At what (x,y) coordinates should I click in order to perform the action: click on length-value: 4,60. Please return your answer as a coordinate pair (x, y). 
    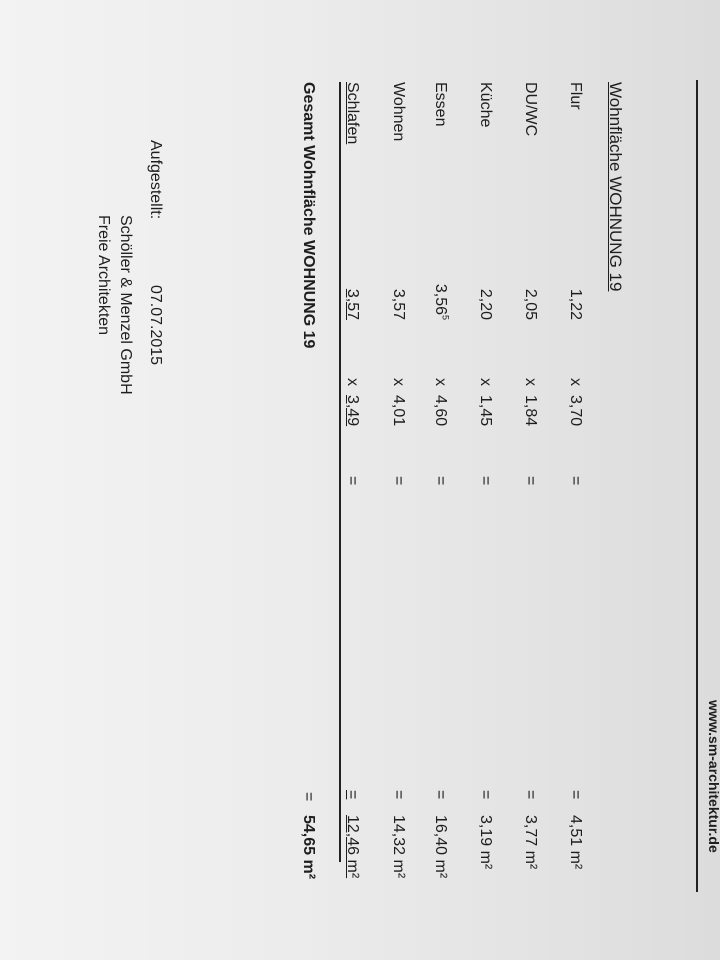
    Looking at the image, I should click on (440, 411).